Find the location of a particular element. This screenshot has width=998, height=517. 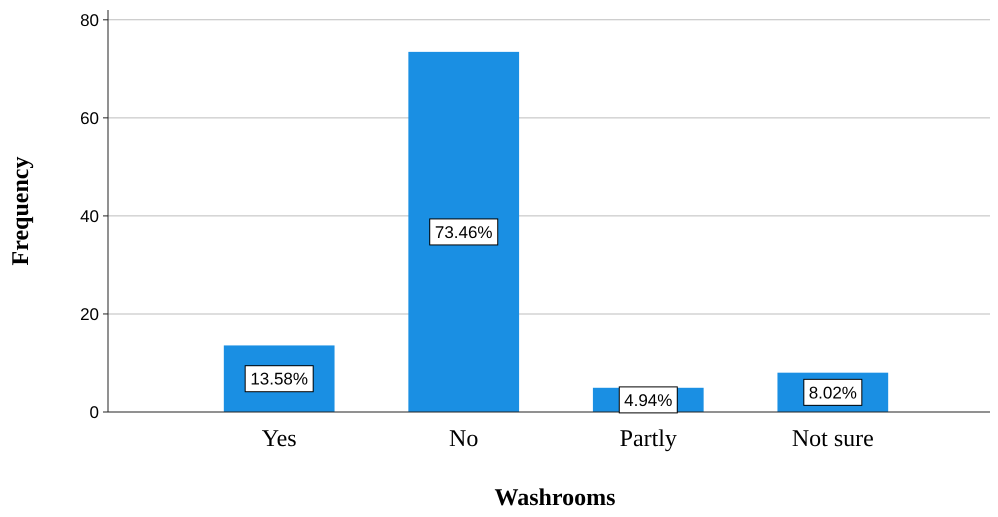

bar is located at coordinates (464, 232).